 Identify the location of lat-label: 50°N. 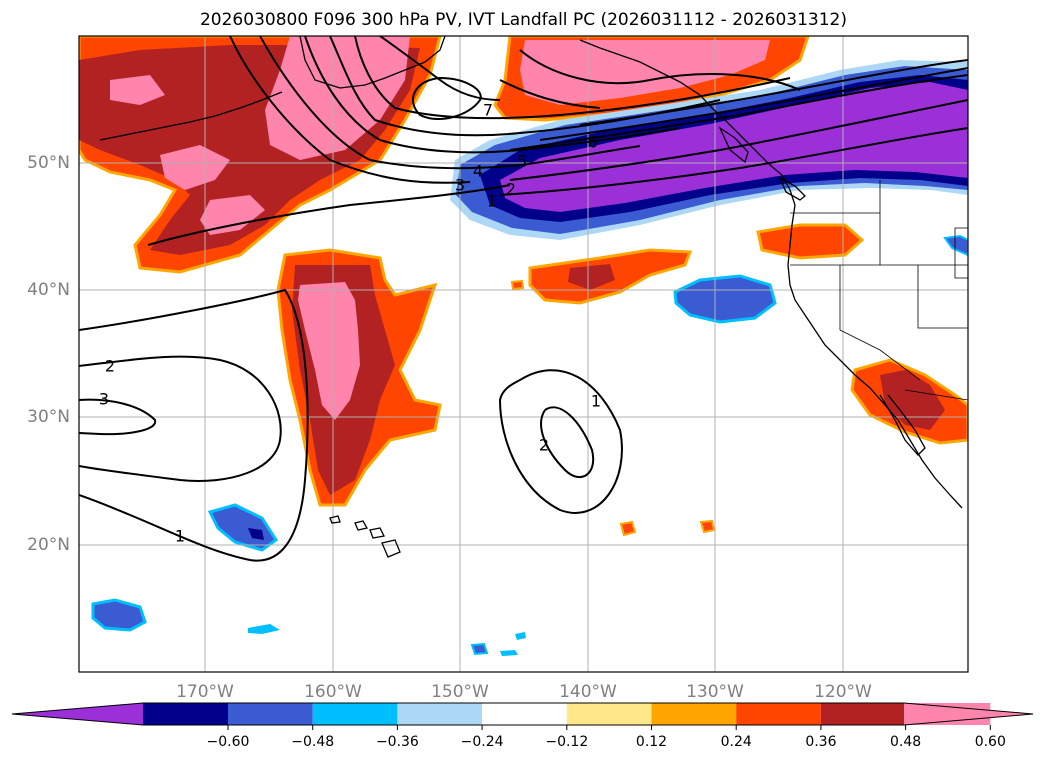
(48, 163).